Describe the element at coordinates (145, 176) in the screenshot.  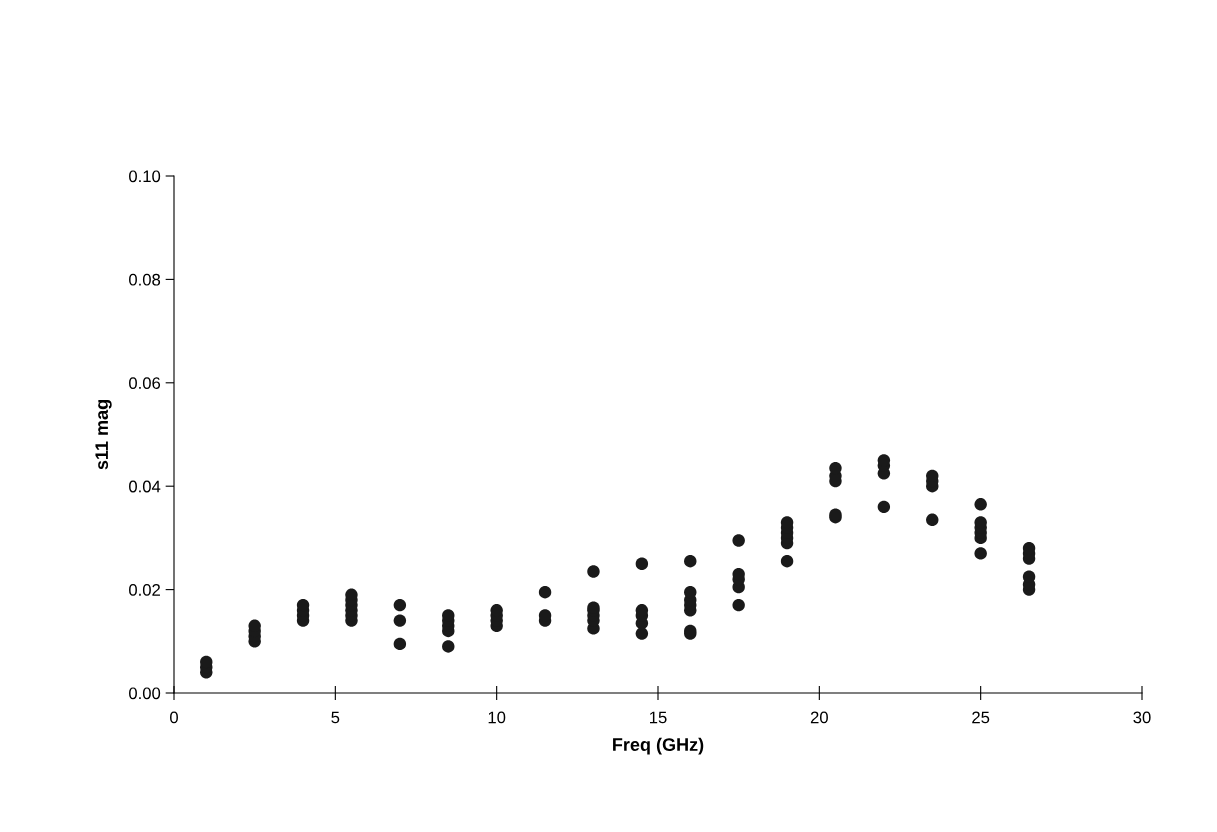
I see `y-tick-label: 0.10` at that location.